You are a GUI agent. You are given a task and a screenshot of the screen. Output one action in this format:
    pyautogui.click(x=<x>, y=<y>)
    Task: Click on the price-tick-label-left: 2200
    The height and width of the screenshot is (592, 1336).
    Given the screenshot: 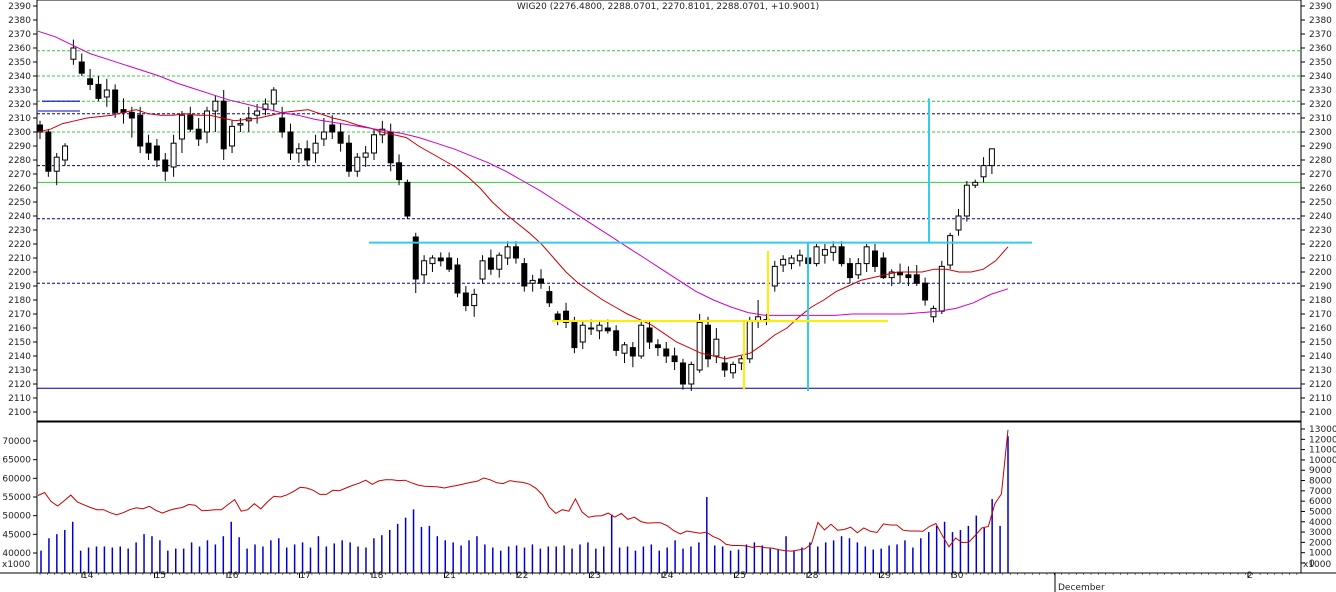 What is the action you would take?
    pyautogui.click(x=19, y=273)
    